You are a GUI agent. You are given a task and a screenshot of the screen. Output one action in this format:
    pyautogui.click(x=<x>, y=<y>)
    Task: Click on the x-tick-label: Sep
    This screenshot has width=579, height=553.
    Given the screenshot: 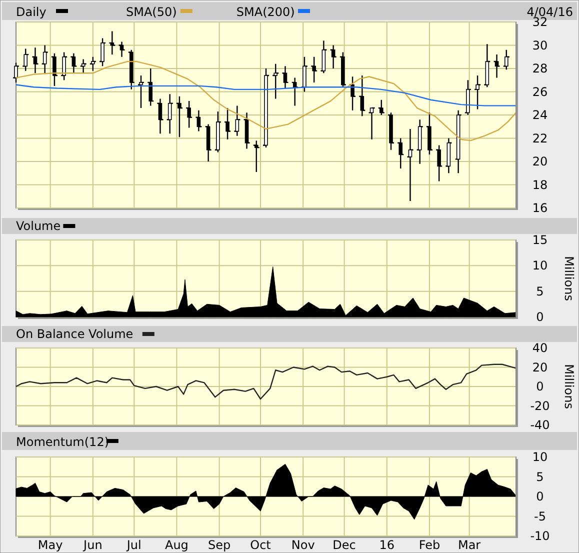 What is the action you would take?
    pyautogui.click(x=219, y=545)
    